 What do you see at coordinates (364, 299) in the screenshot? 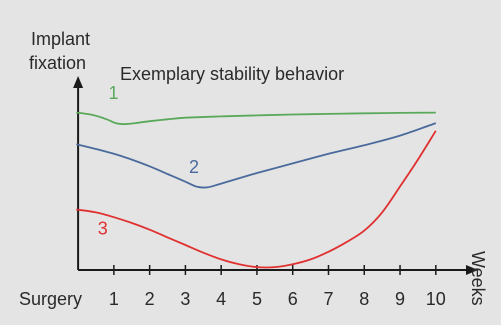
I see `x-tick-label: 8` at bounding box center [364, 299].